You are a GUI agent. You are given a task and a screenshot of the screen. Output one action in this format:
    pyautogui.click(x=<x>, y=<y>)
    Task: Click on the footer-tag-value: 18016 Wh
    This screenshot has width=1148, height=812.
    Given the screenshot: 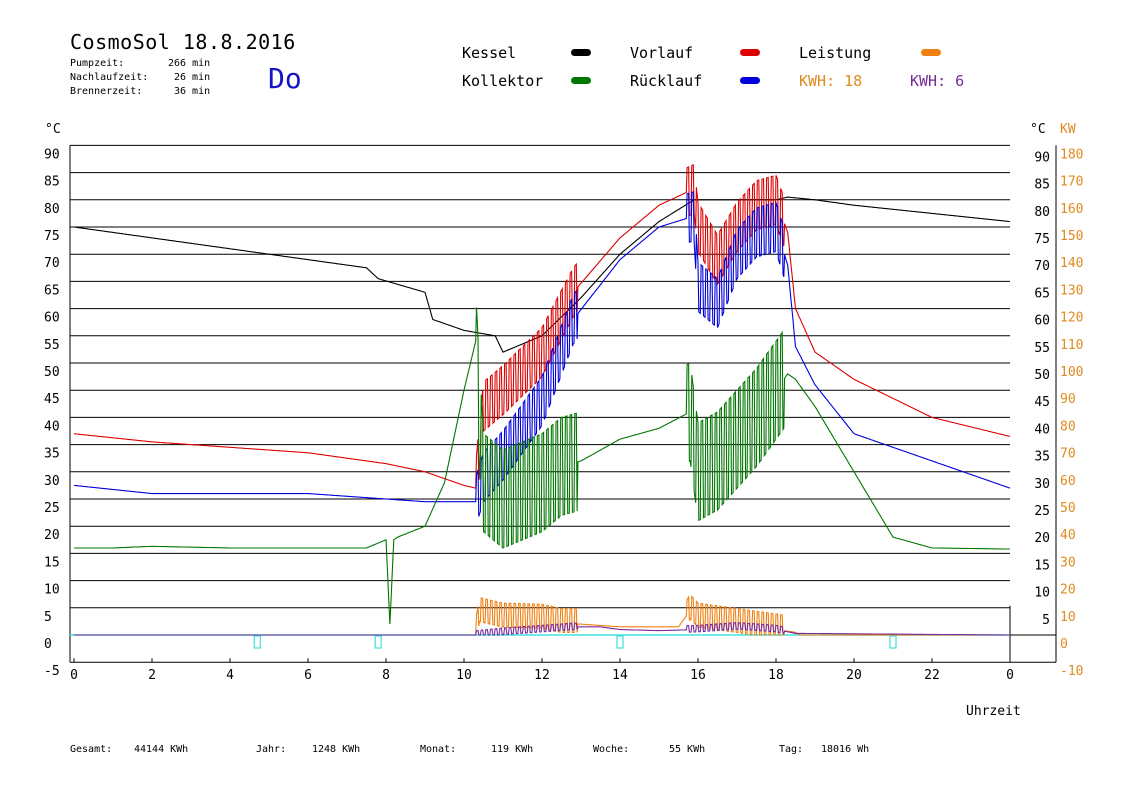 What is the action you would take?
    pyautogui.click(x=845, y=749)
    